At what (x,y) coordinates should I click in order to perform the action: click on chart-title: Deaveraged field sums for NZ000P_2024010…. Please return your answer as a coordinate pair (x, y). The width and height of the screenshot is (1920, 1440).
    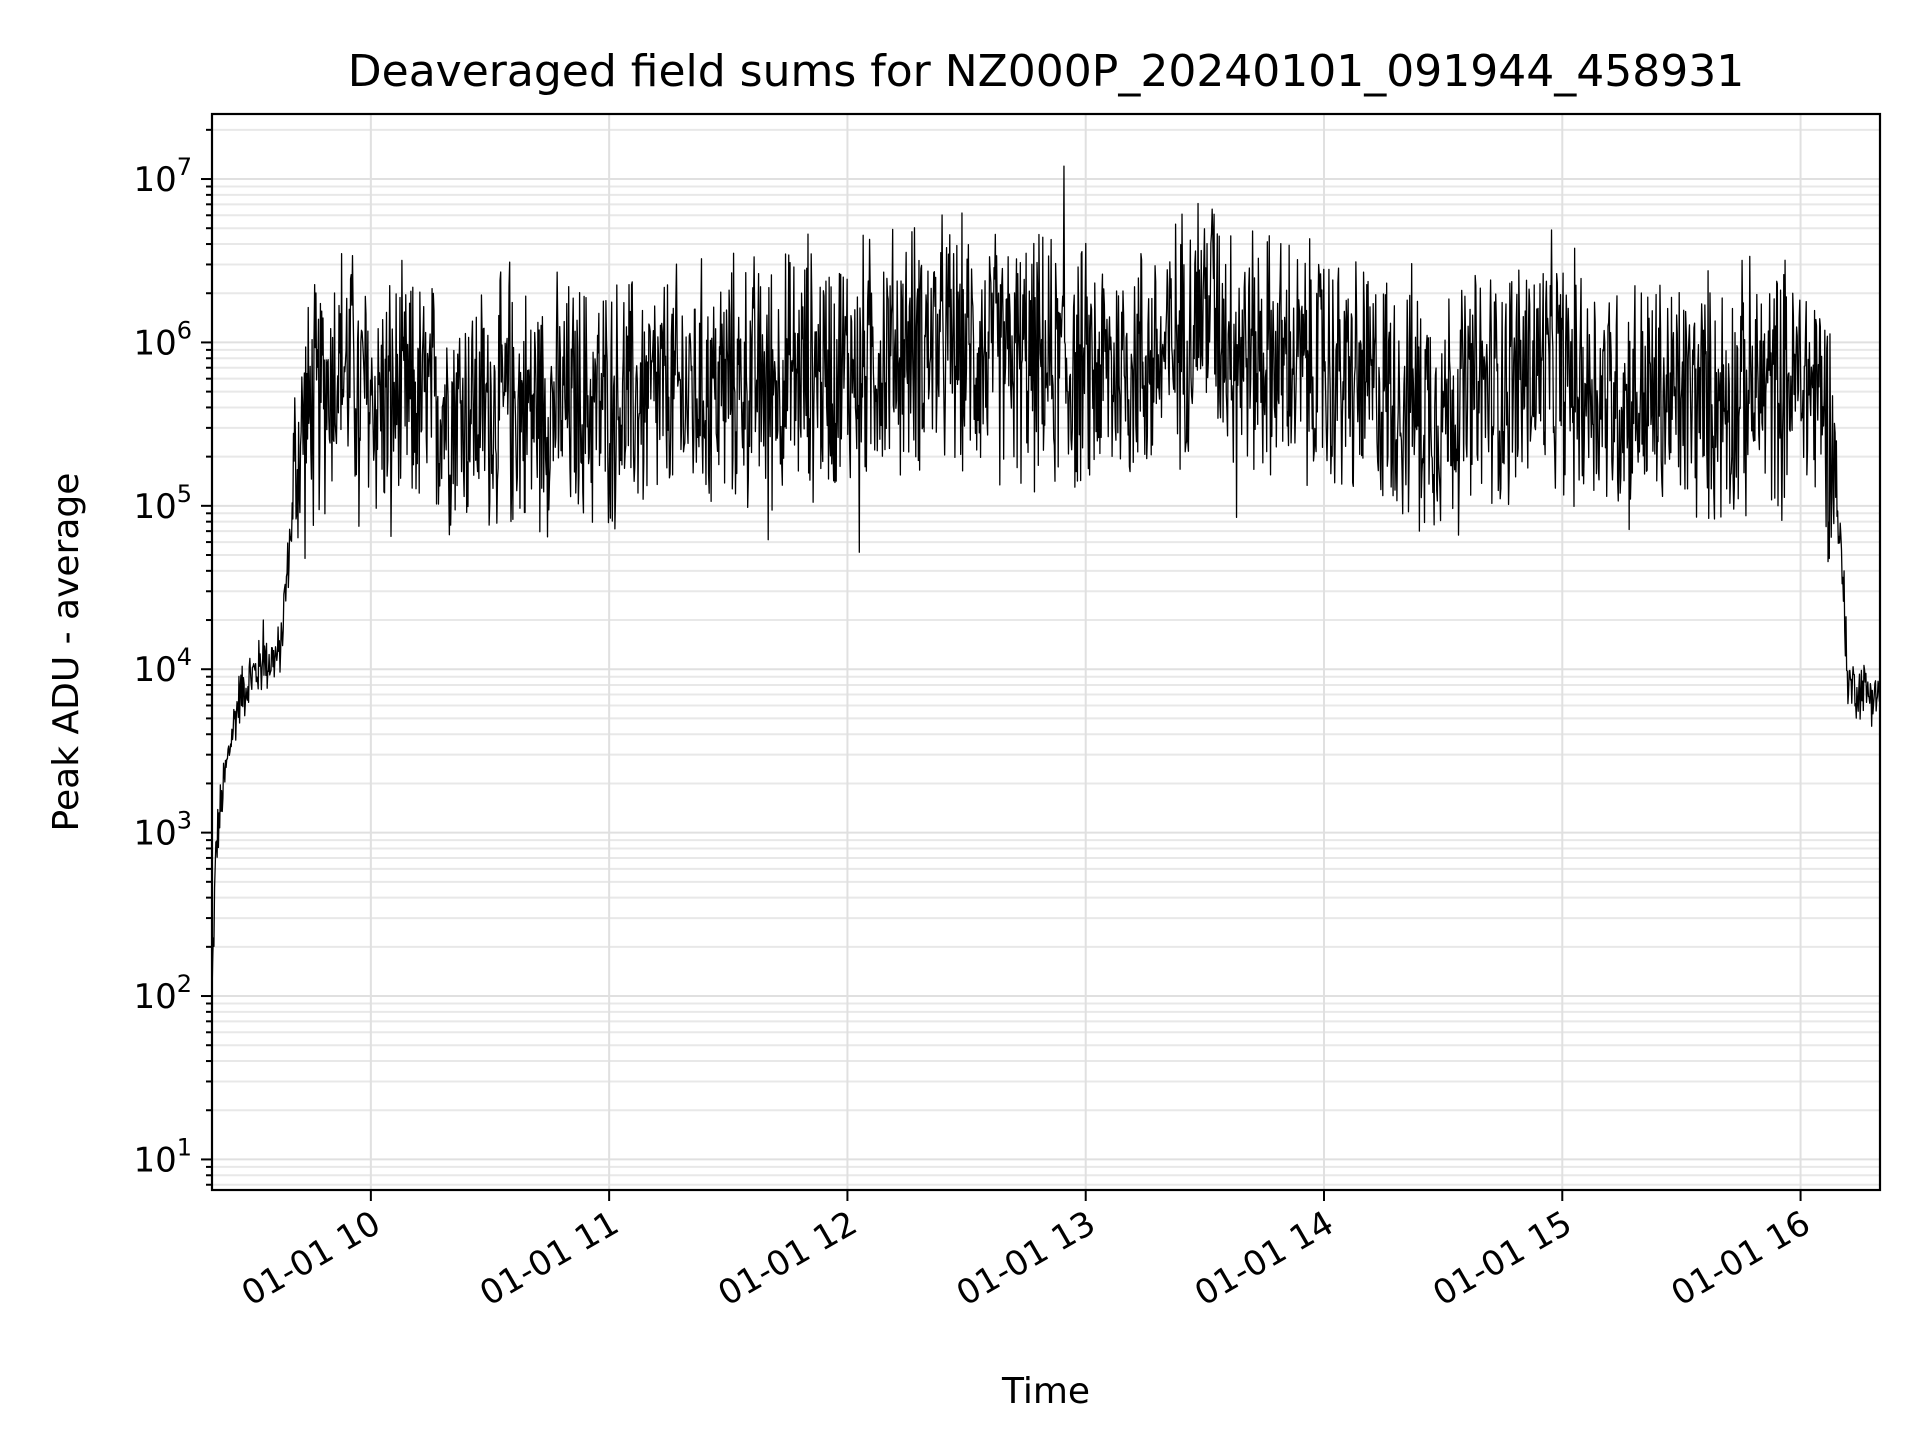
    Looking at the image, I should click on (1046, 71).